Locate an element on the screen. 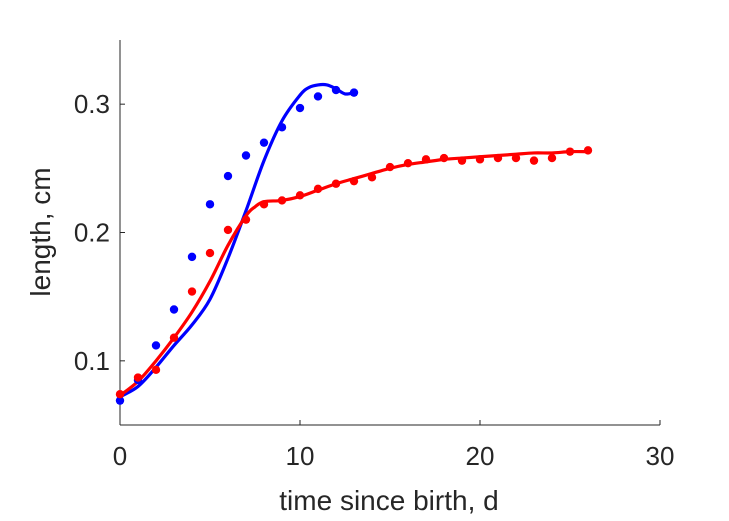  x-axis-label: time since birth, d is located at coordinates (388, 500).